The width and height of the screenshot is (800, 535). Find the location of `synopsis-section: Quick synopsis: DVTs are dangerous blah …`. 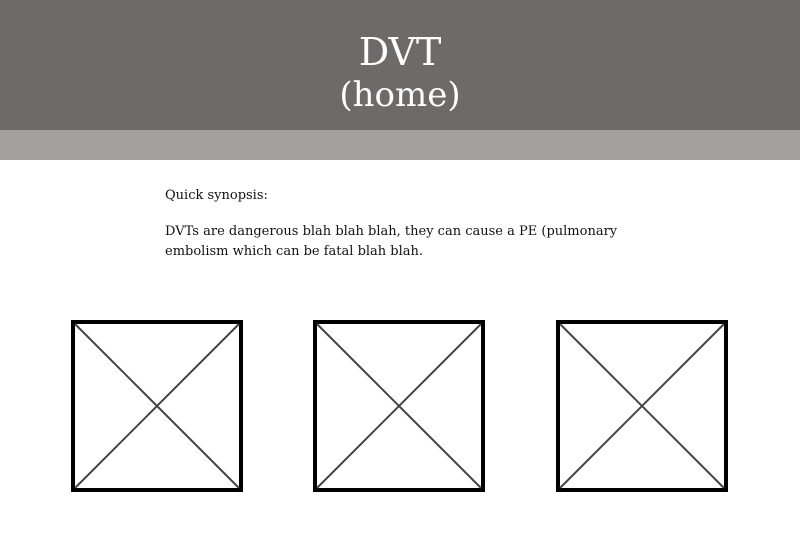

synopsis-section: Quick synopsis: DVTs are dangerous blah … is located at coordinates (410, 224).